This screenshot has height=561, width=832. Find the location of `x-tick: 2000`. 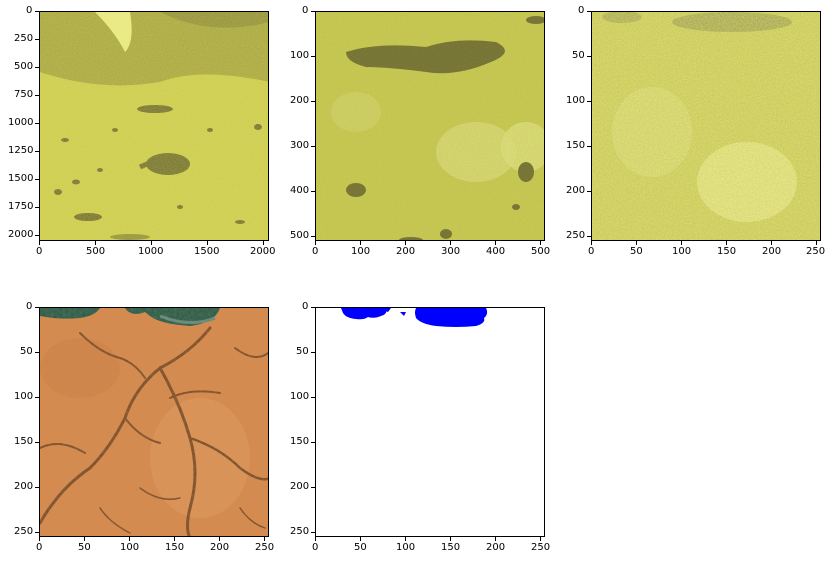

x-tick: 2000 is located at coordinates (263, 251).